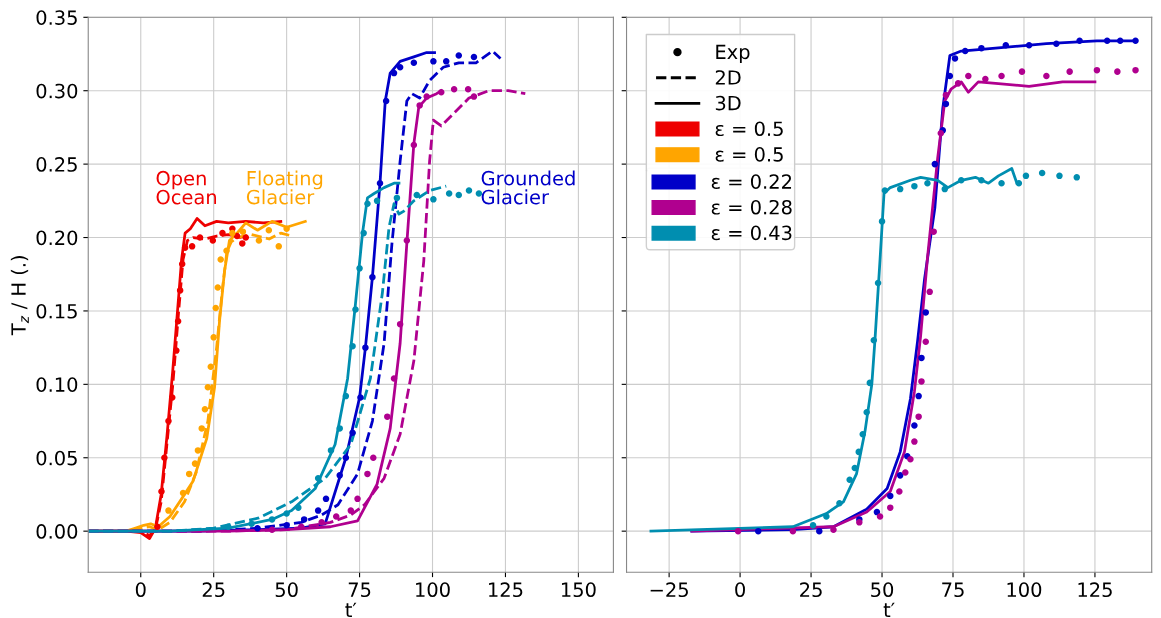 The height and width of the screenshot is (618, 1161). Describe the element at coordinates (57, 531) in the screenshot. I see `y-tick-label: 0.00` at that location.